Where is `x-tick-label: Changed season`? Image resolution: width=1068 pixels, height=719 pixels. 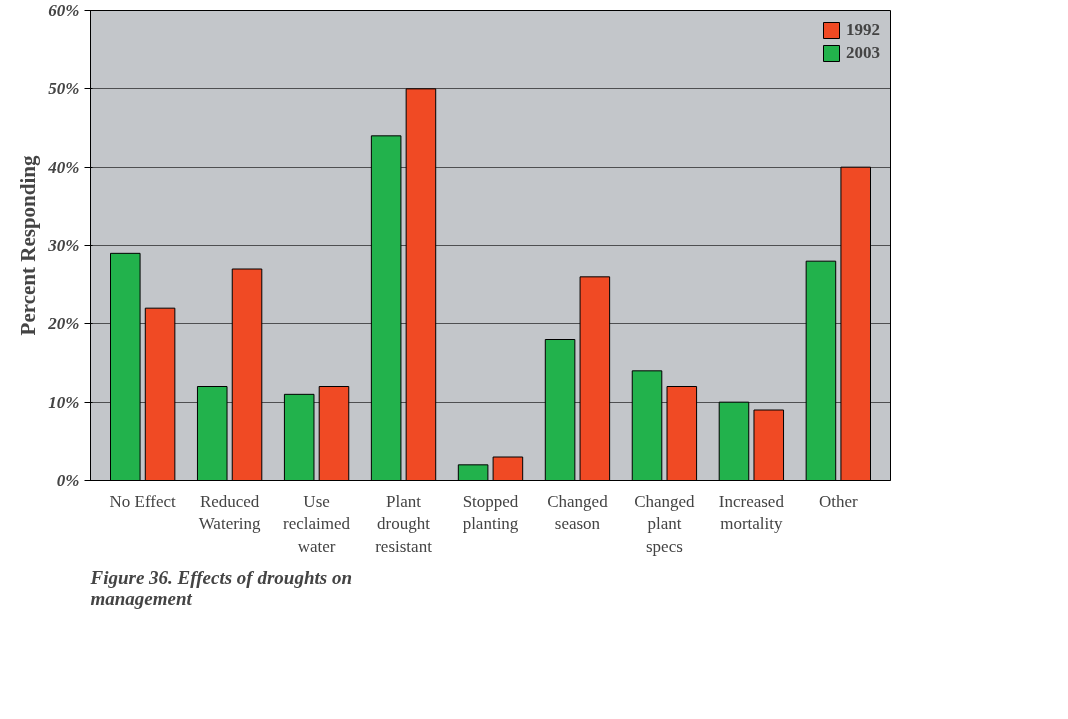 x-tick-label: Changed season is located at coordinates (578, 512).